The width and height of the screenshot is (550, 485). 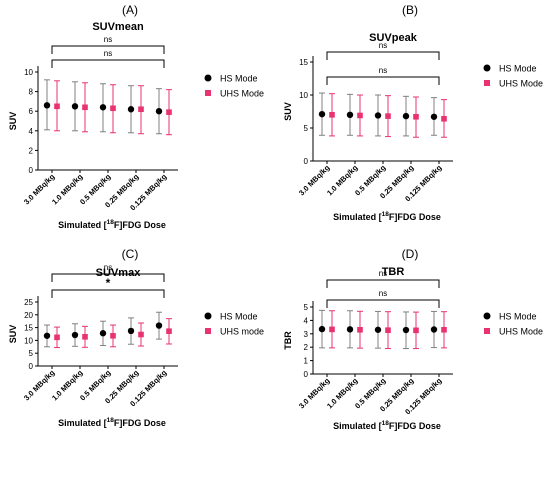 What do you see at coordinates (288, 340) in the screenshot?
I see `y-axis-label: TBR` at bounding box center [288, 340].